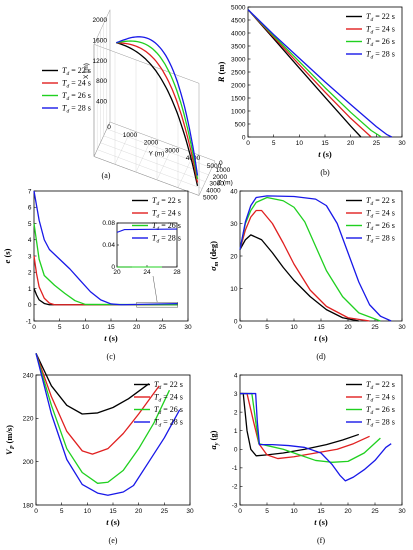 The image size is (413, 550). What do you see at coordinates (375, 327) in the screenshot?
I see `panel-d-xtick-label-5: 25` at bounding box center [375, 327].